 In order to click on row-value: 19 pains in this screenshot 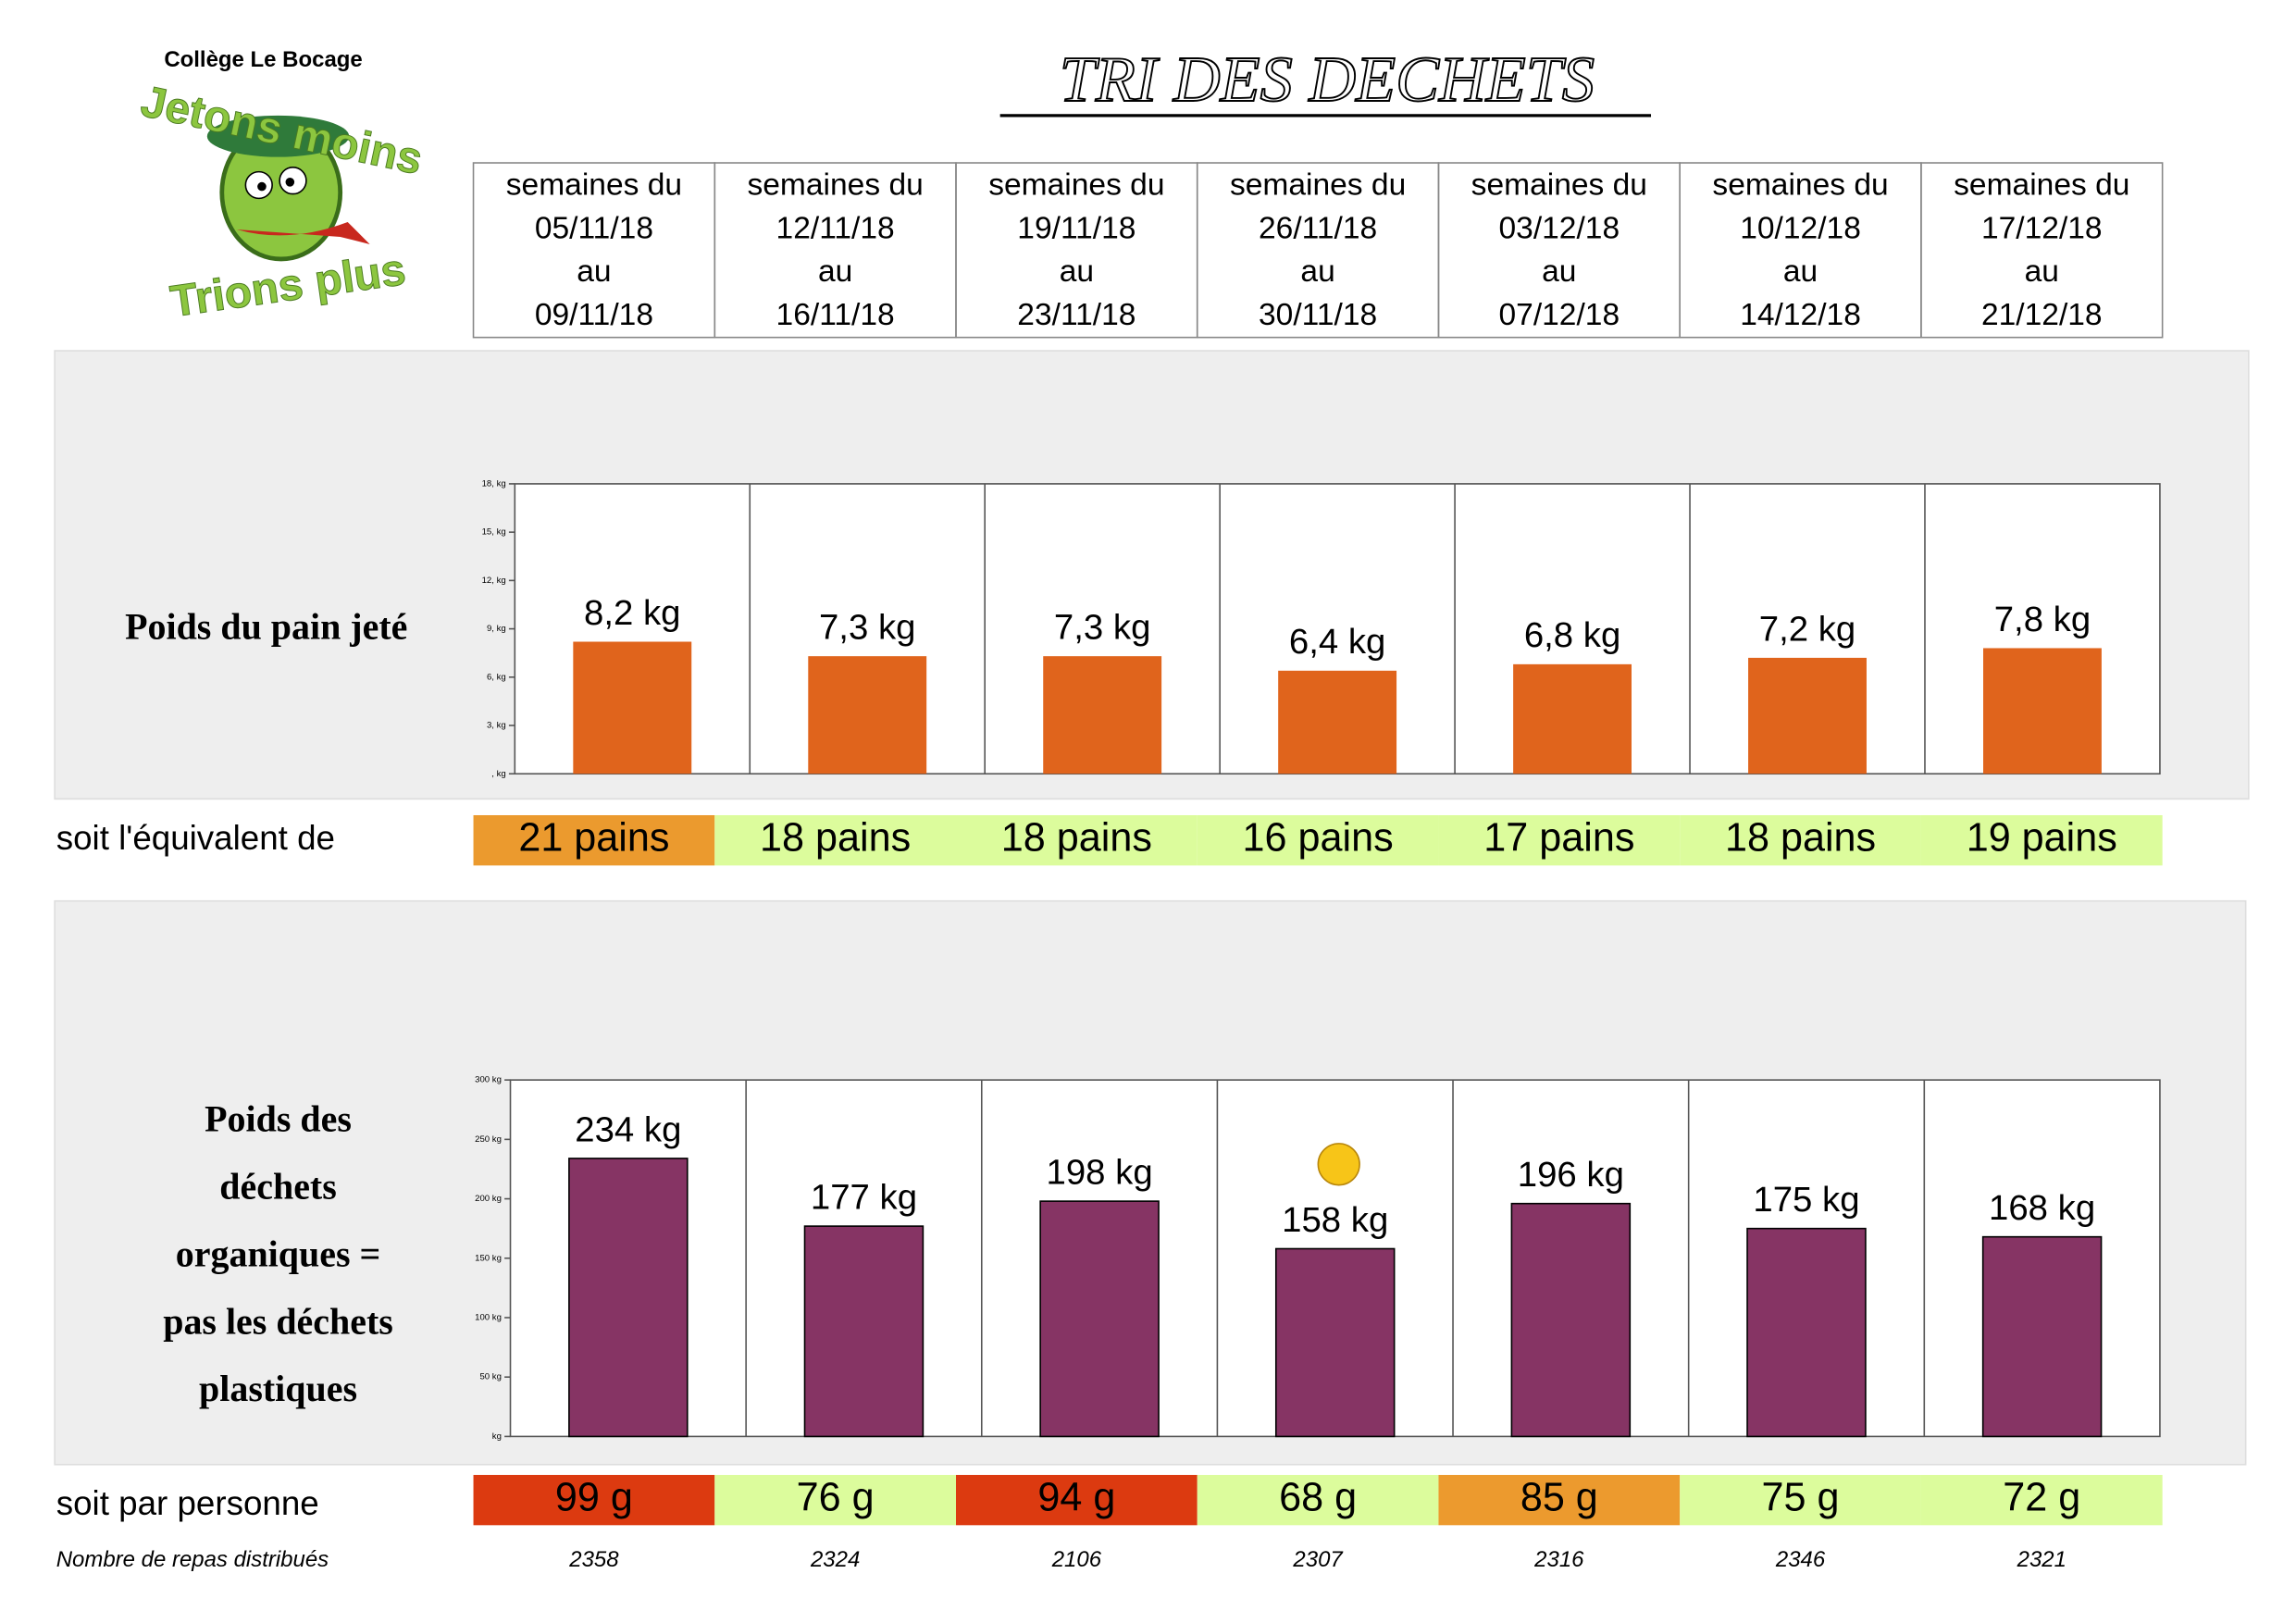, I will do `click(2042, 838)`.